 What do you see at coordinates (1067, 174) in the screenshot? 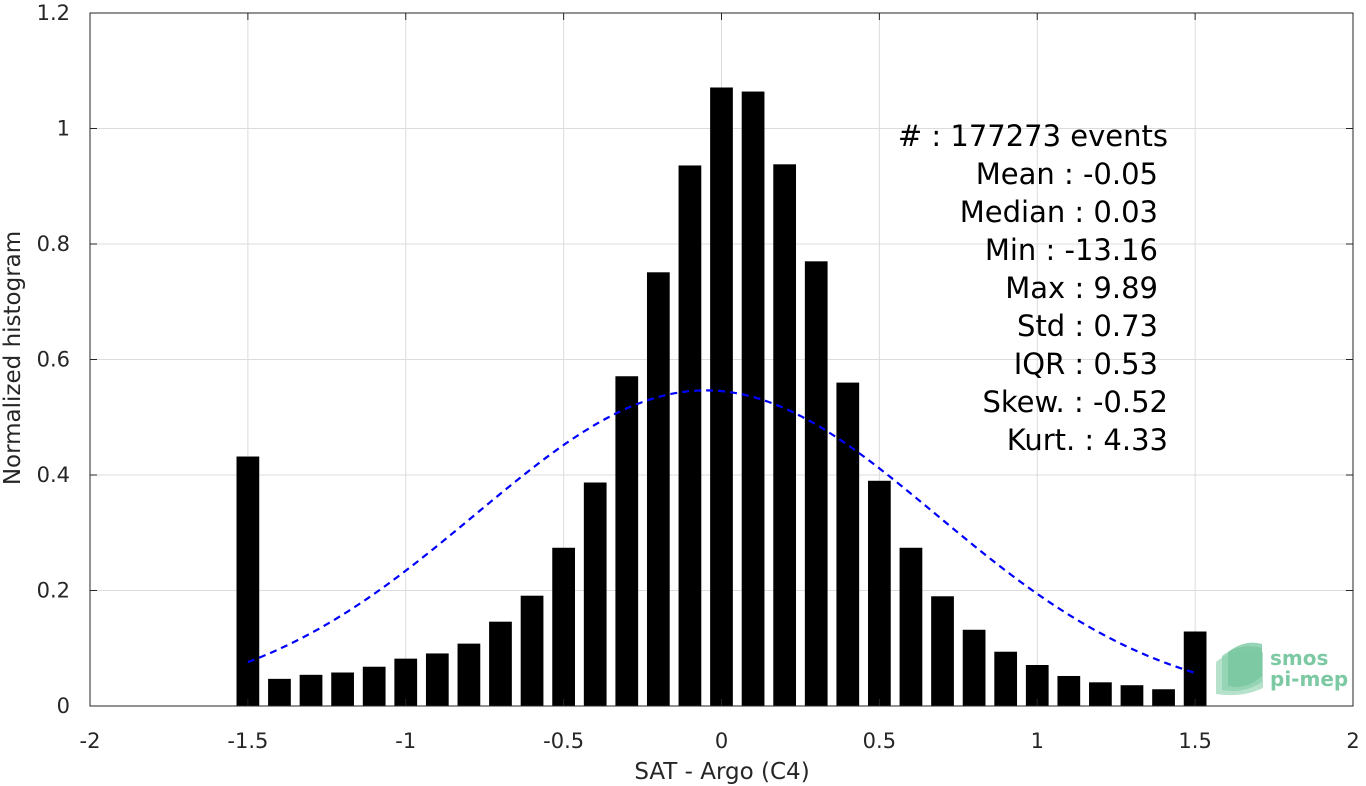
I see `stat-mean: Mean : -0.05` at bounding box center [1067, 174].